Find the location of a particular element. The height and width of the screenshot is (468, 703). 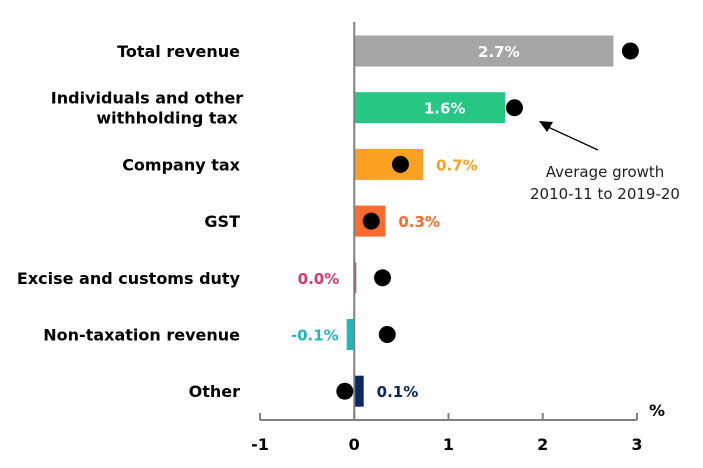

annotation-arrowhead is located at coordinates (546, 126).